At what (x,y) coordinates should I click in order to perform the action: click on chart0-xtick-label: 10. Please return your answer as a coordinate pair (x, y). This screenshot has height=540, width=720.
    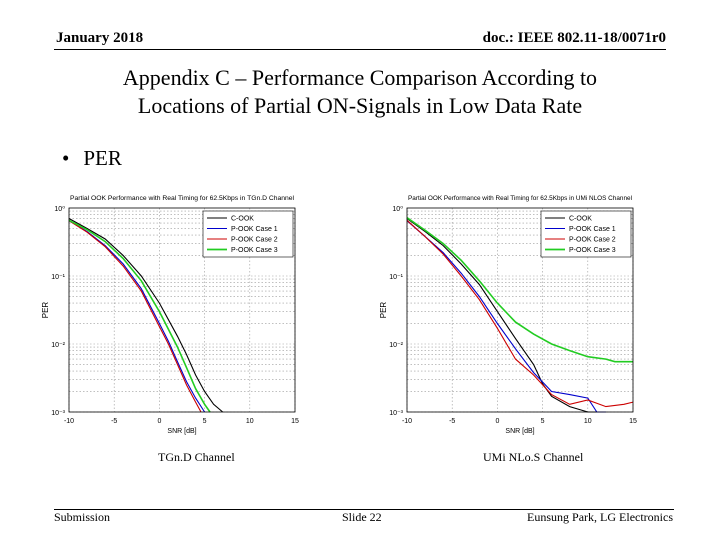
    Looking at the image, I should click on (250, 421).